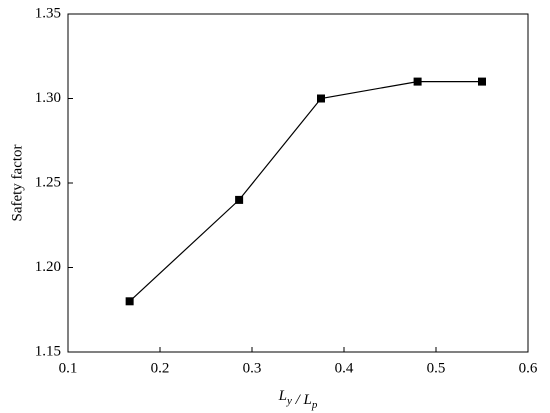 The width and height of the screenshot is (550, 413). Describe the element at coordinates (48, 98) in the screenshot. I see `y-tick-label: 1.30` at that location.